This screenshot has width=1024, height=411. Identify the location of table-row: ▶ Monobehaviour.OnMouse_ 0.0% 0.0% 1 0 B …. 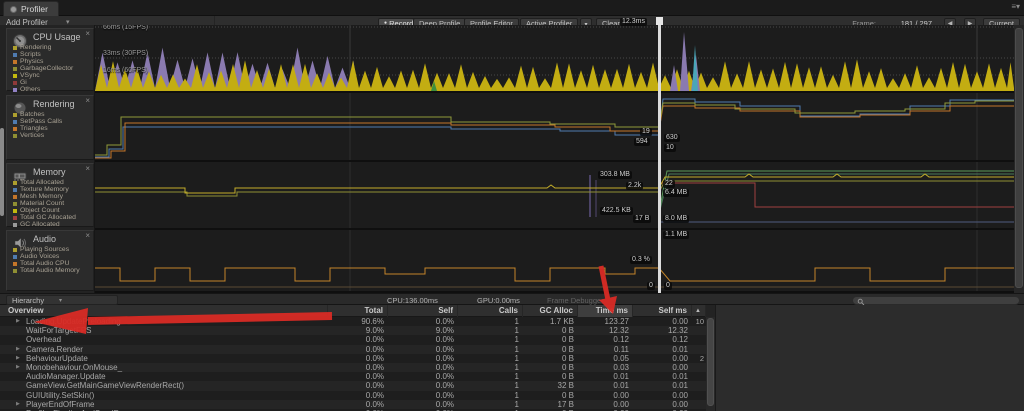
(353, 367).